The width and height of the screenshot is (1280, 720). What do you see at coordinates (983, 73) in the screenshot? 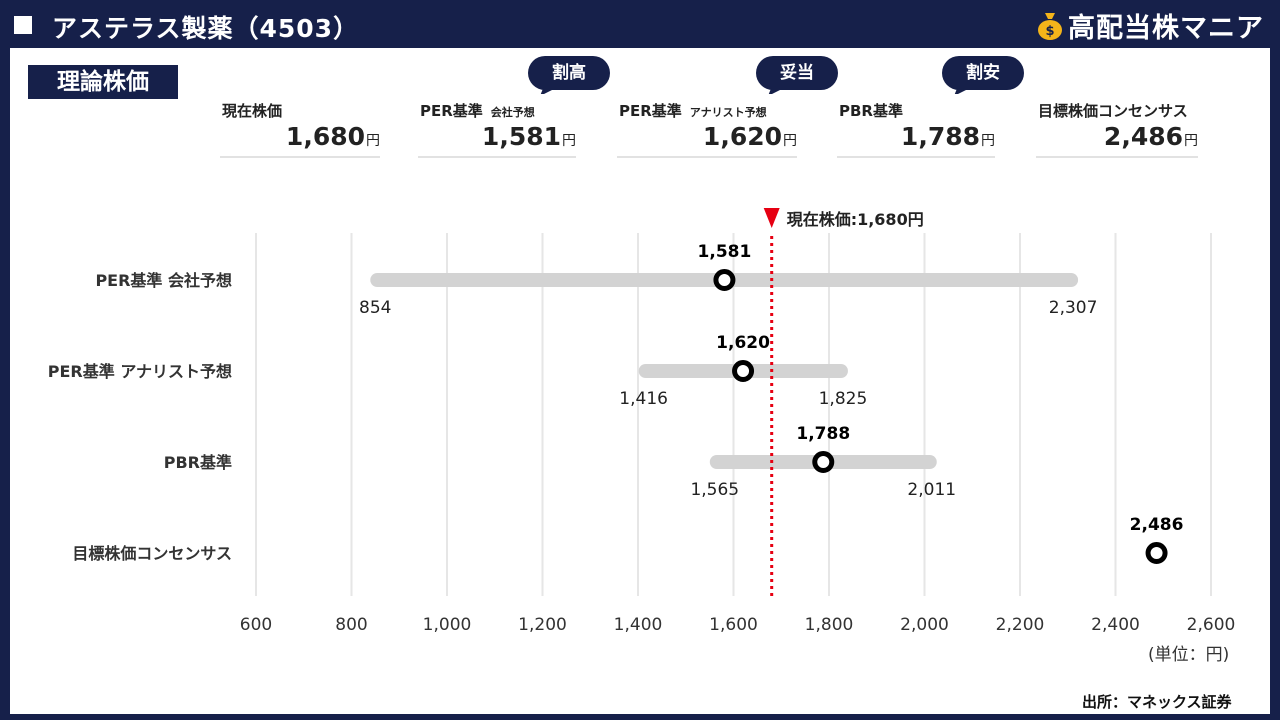
I see `badge-label: 割安` at bounding box center [983, 73].